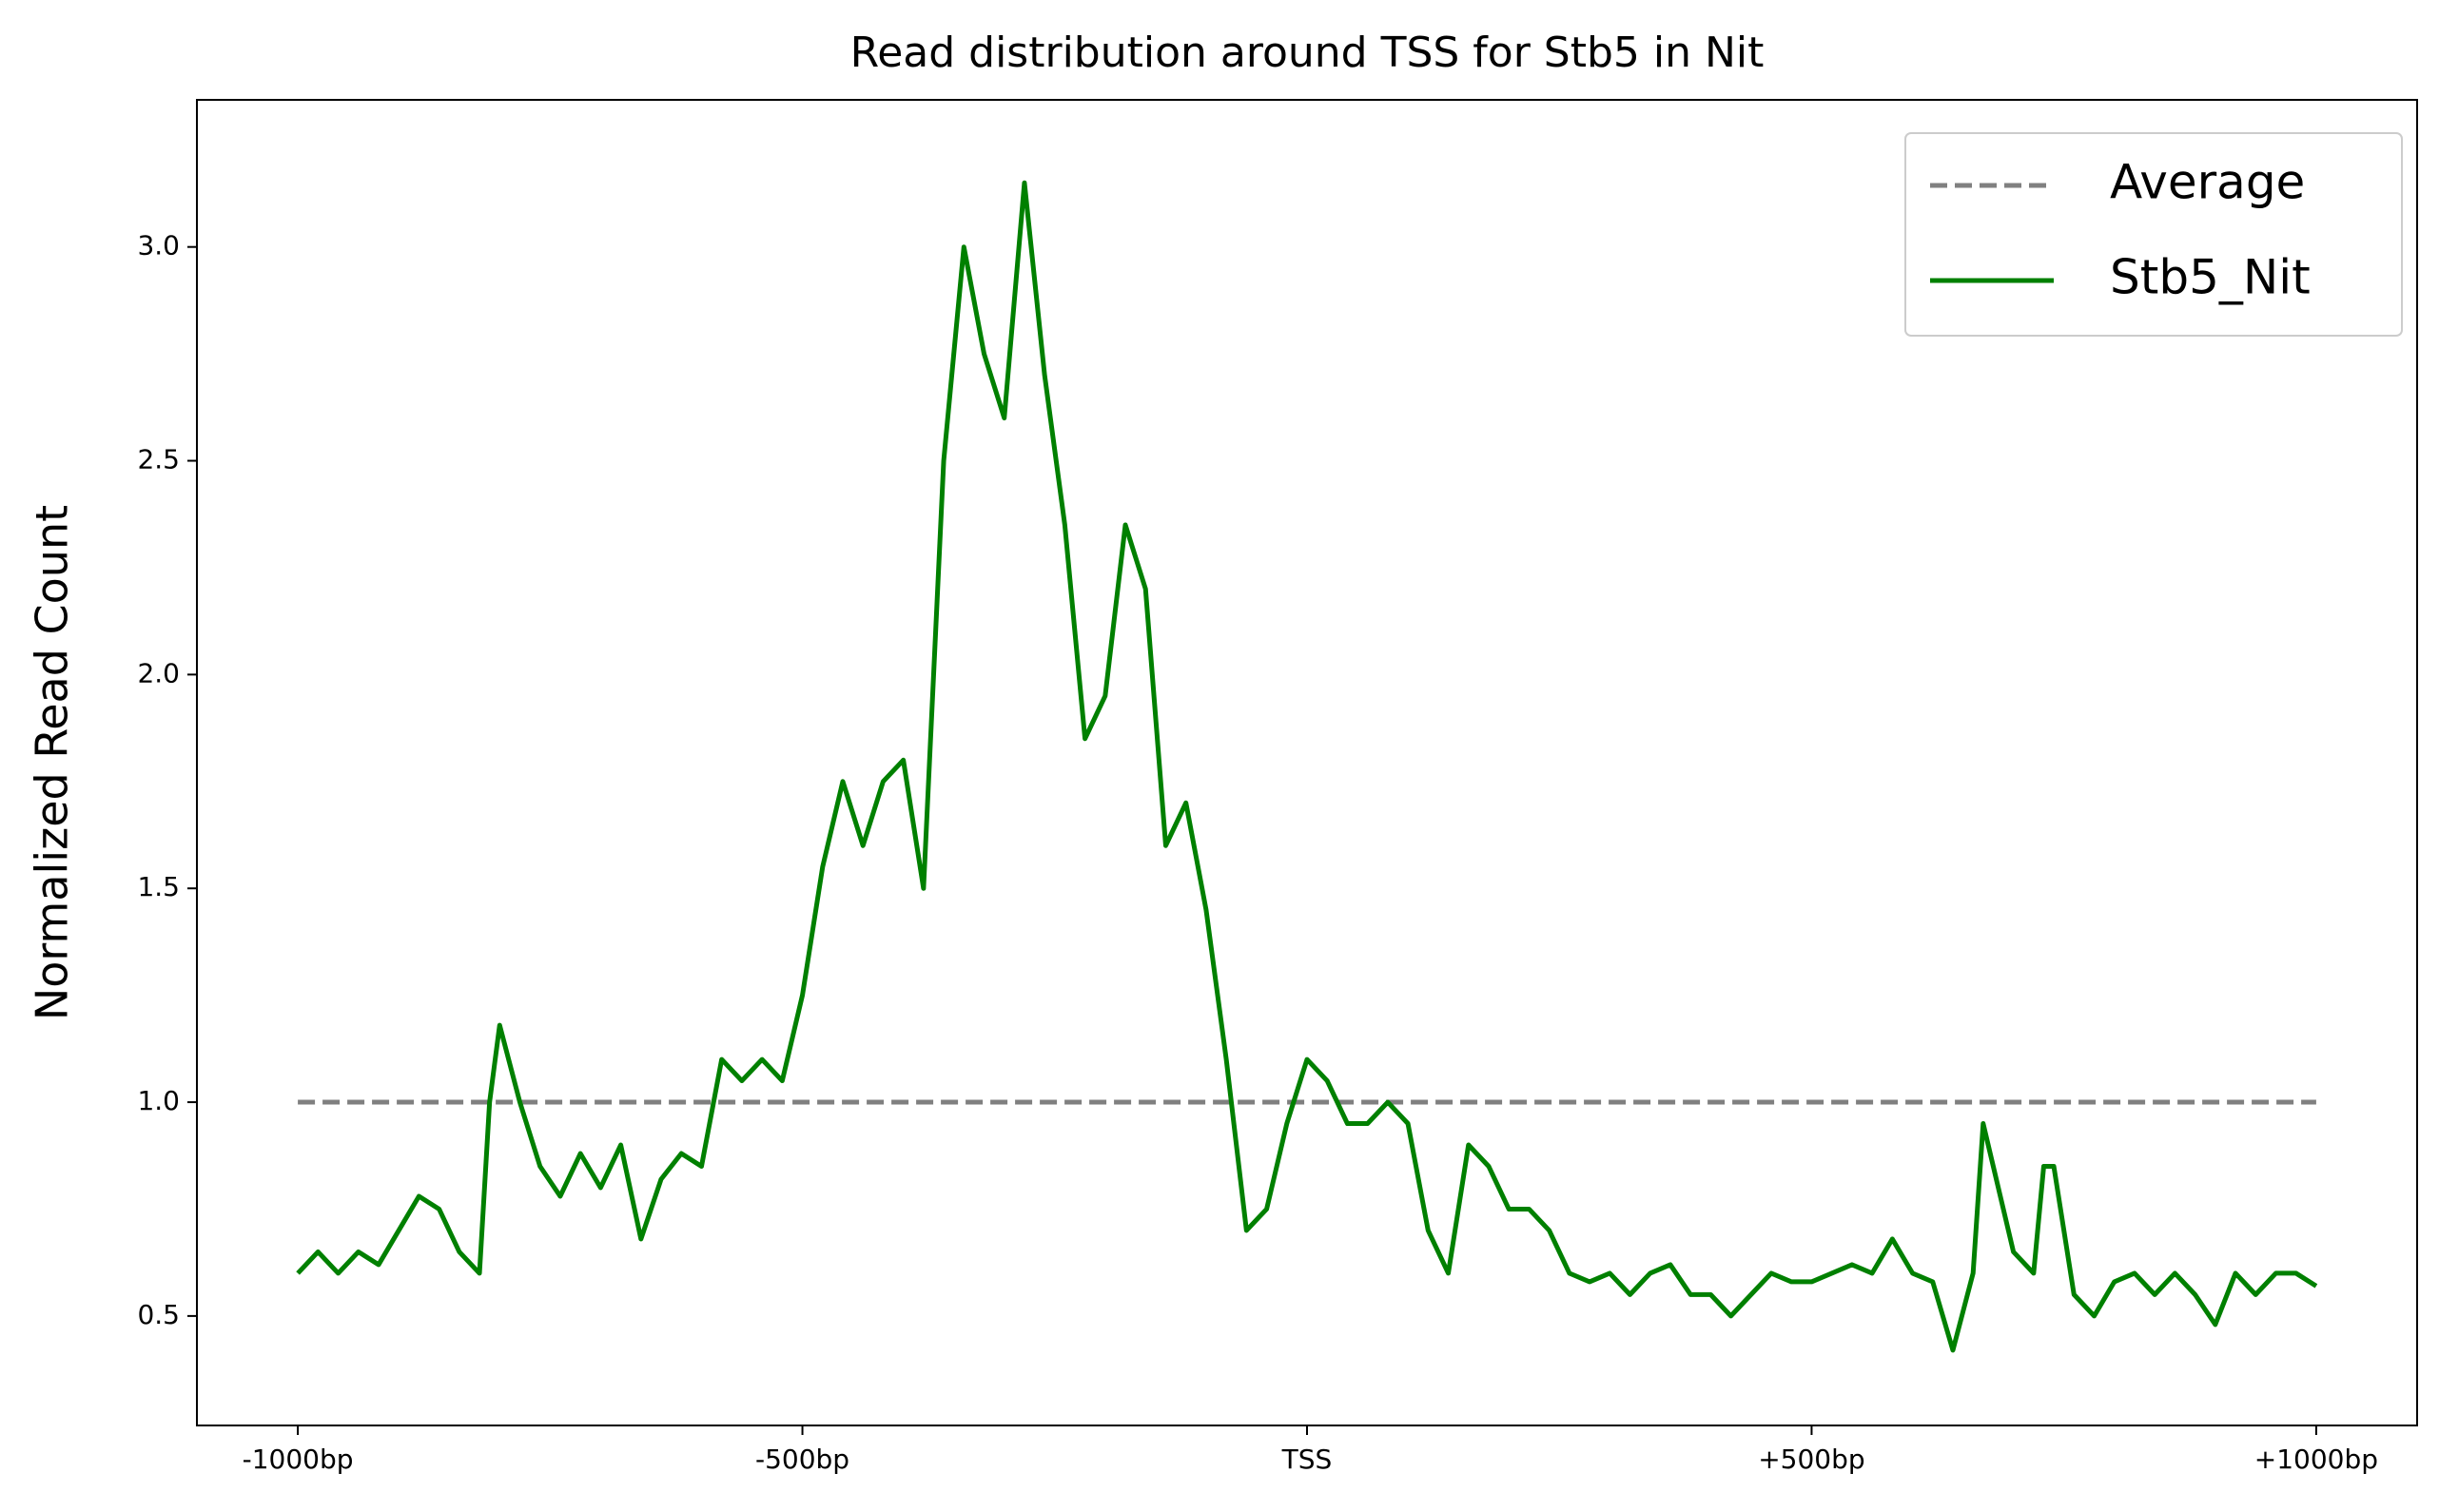  I want to click on y-axis-label: Normalized Read Count, so click(52, 762).